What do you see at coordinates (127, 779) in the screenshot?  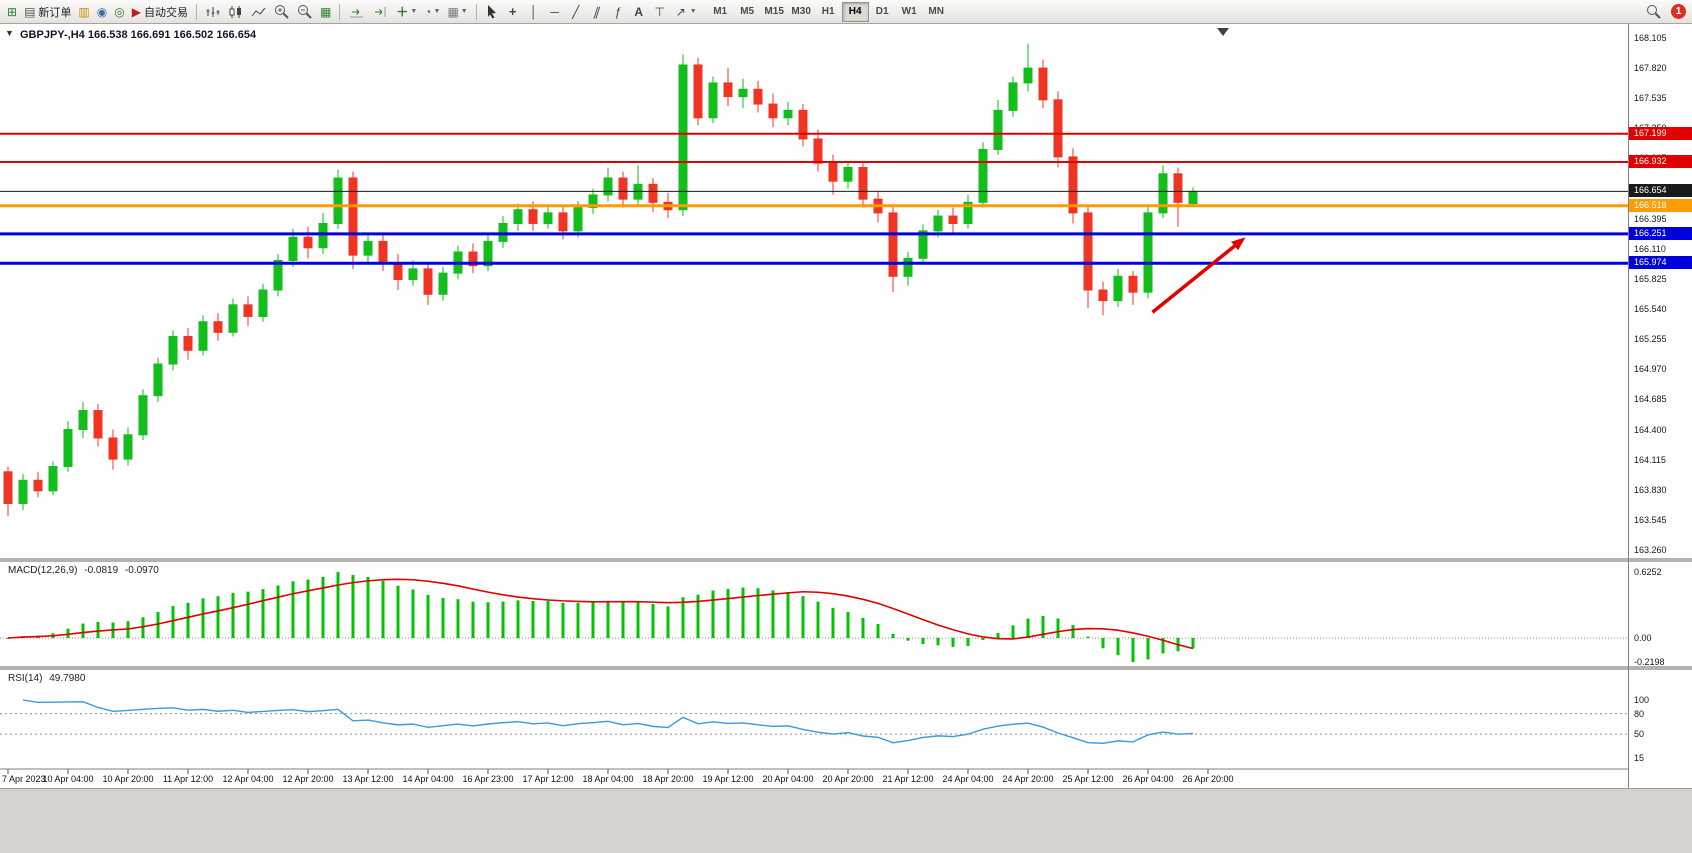 I see `time-label: 10 Apr 20:00` at bounding box center [127, 779].